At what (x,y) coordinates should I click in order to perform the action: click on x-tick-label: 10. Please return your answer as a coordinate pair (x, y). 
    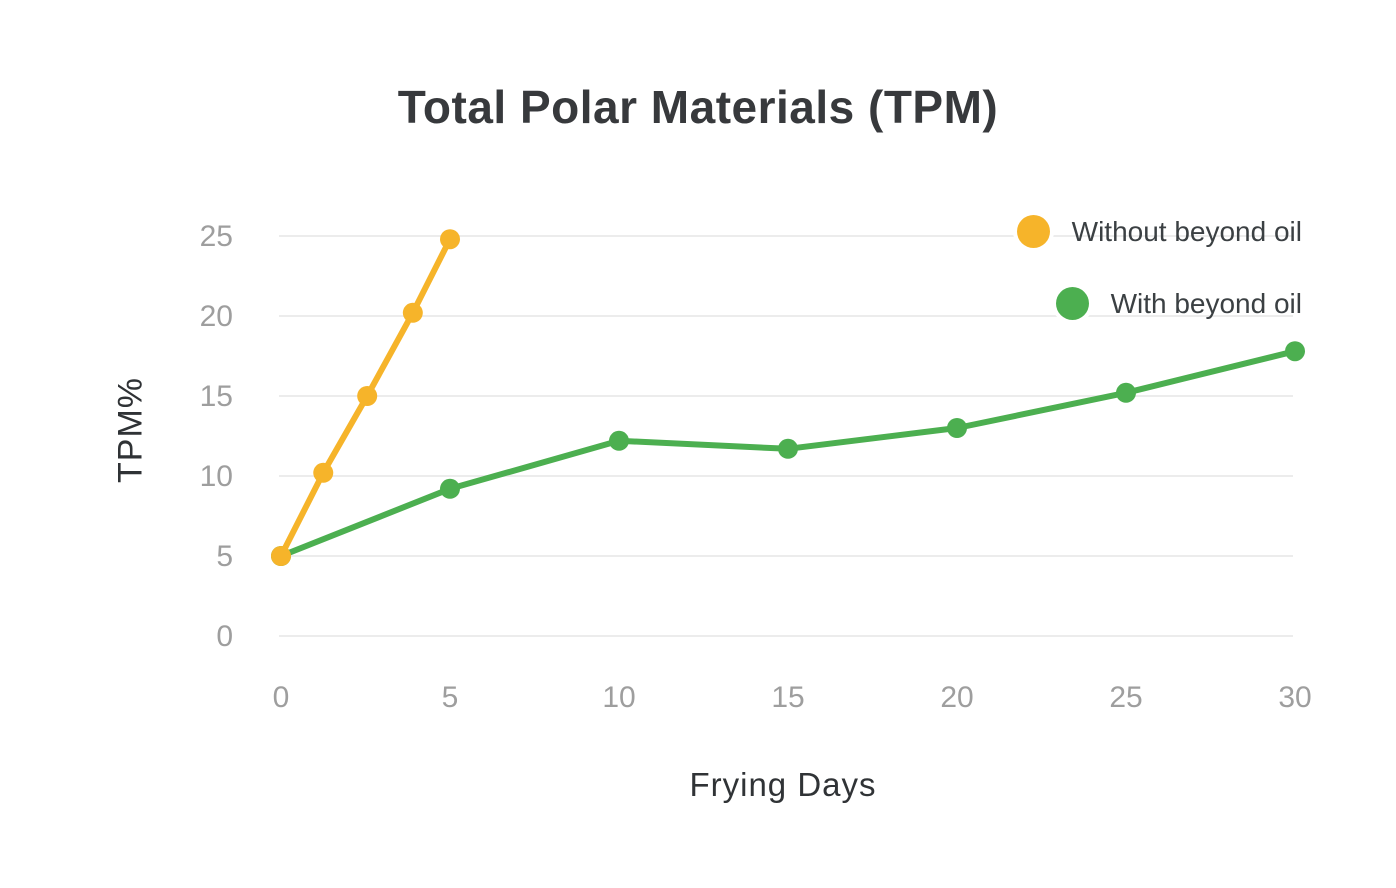
    Looking at the image, I should click on (618, 697).